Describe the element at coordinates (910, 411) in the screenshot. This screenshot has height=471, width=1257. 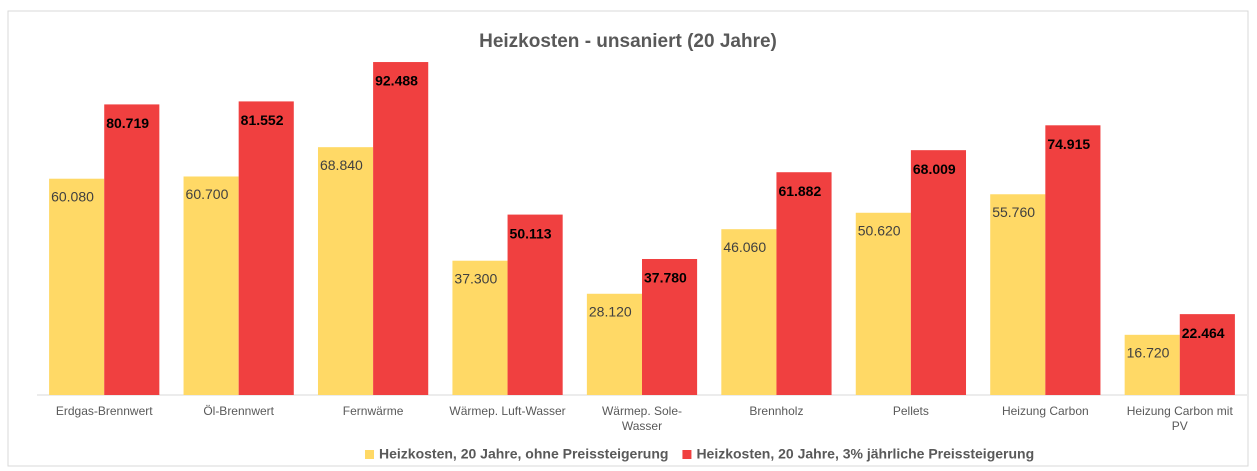
I see `x-tick-label: Pellets` at that location.